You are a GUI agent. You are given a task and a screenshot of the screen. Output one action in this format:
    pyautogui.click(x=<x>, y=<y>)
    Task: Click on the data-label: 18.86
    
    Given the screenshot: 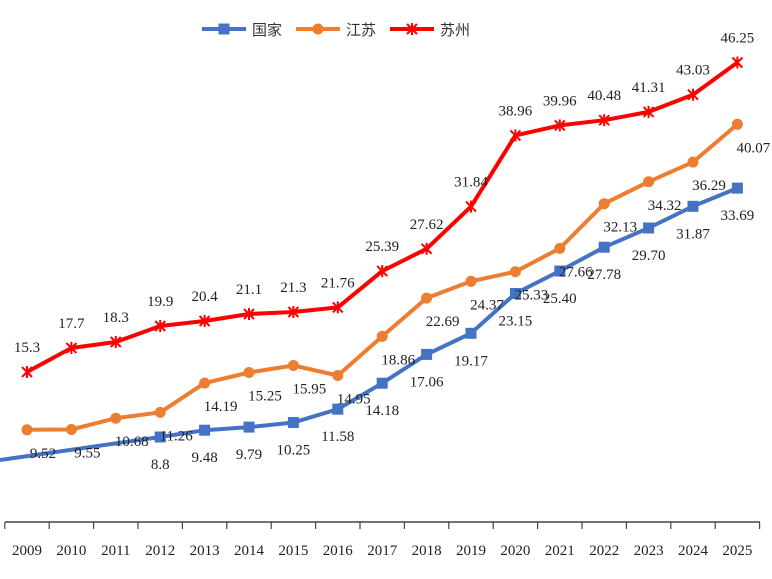 What is the action you would take?
    pyautogui.click(x=398, y=360)
    